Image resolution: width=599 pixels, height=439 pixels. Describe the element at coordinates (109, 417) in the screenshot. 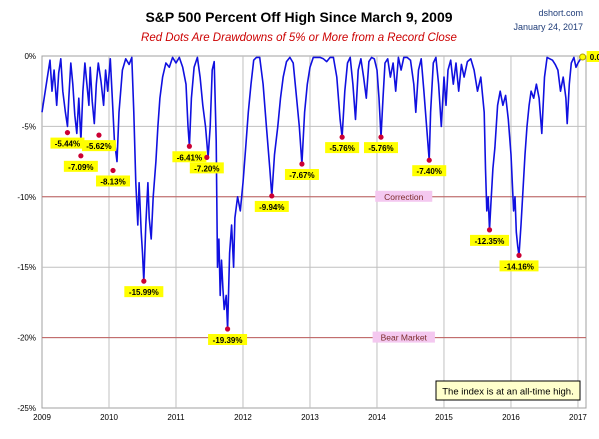

I see `x-tick-label: 2010` at that location.